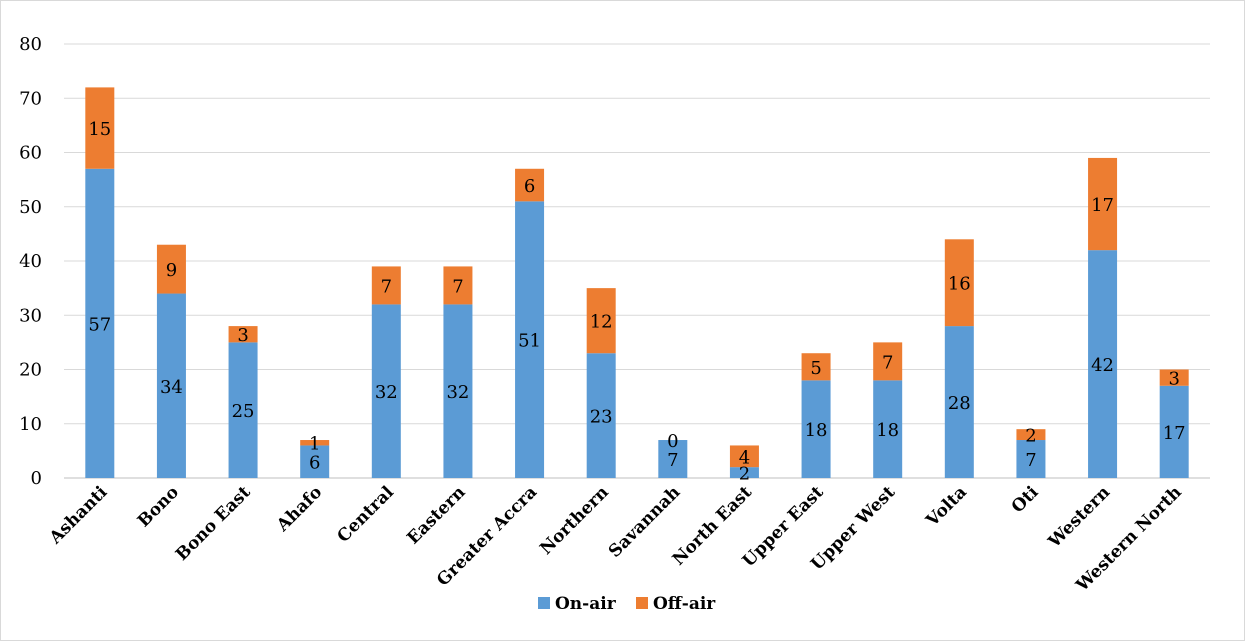 This screenshot has width=1245, height=641. I want to click on data-label-on-air: 28, so click(959, 403).